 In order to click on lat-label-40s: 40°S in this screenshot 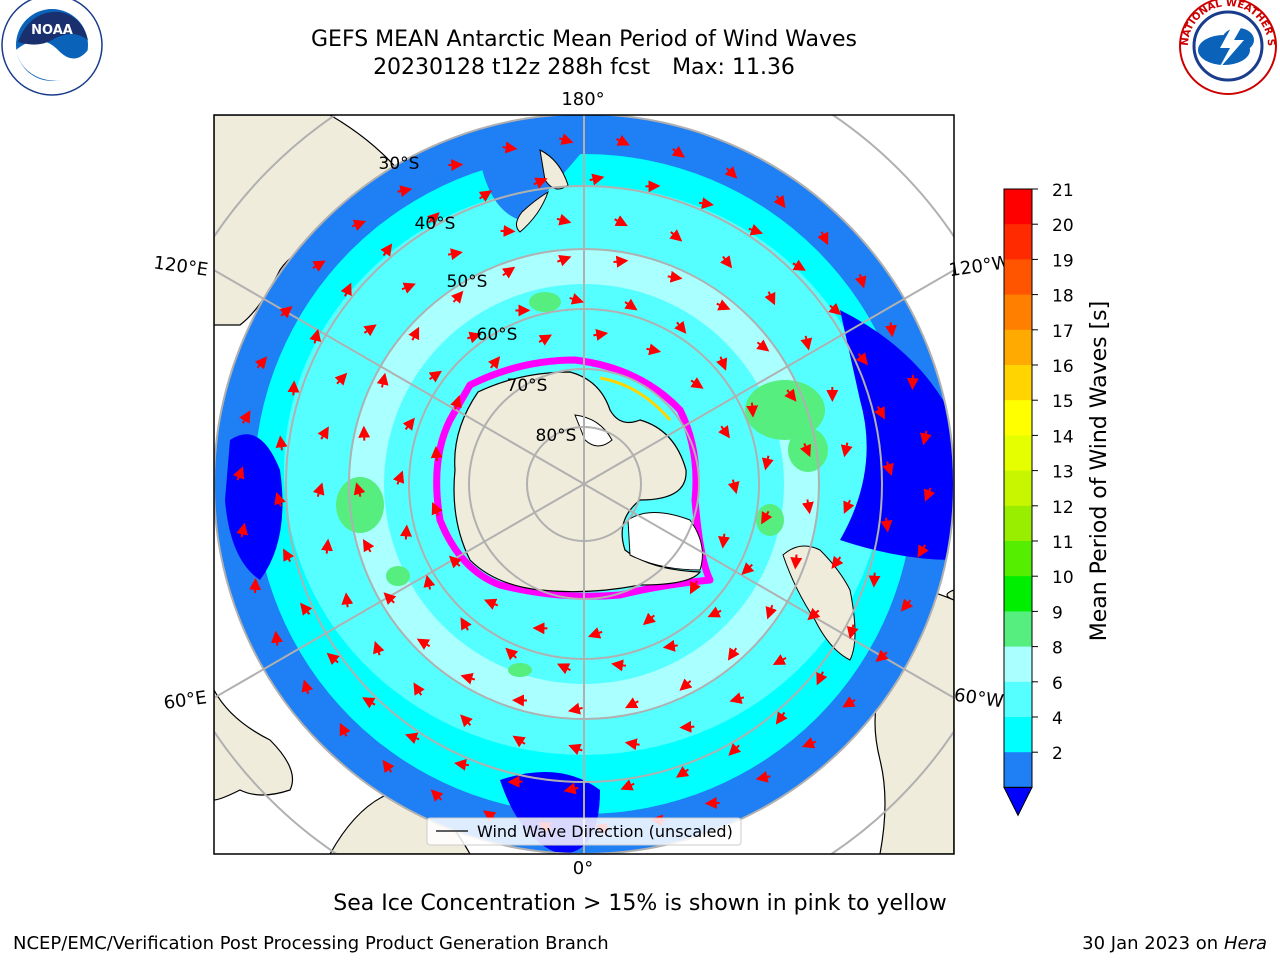, I will do `click(435, 224)`.